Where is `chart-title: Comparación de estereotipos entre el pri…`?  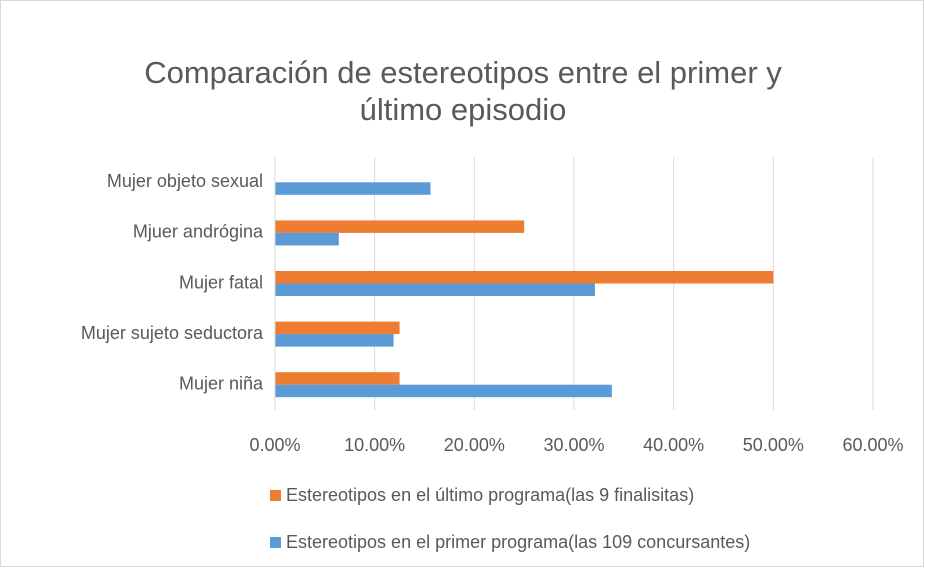 chart-title: Comparación de estereotipos entre el pri… is located at coordinates (463, 91).